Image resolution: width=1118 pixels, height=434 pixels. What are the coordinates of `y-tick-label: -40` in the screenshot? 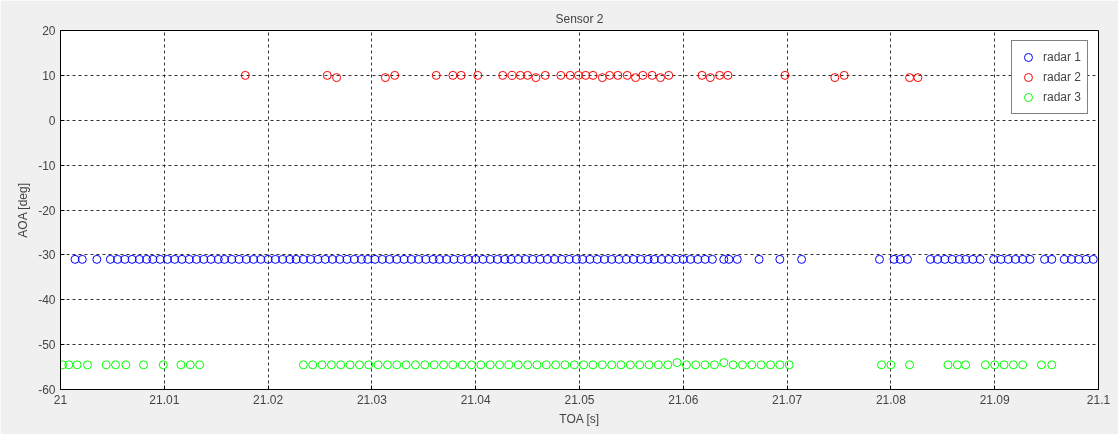 It's located at (47, 300).